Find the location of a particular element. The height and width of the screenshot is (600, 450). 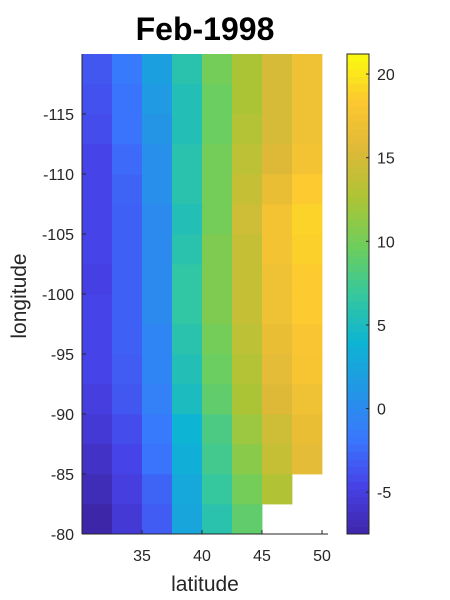

y-tick-label: -100 is located at coordinates (58, 295).